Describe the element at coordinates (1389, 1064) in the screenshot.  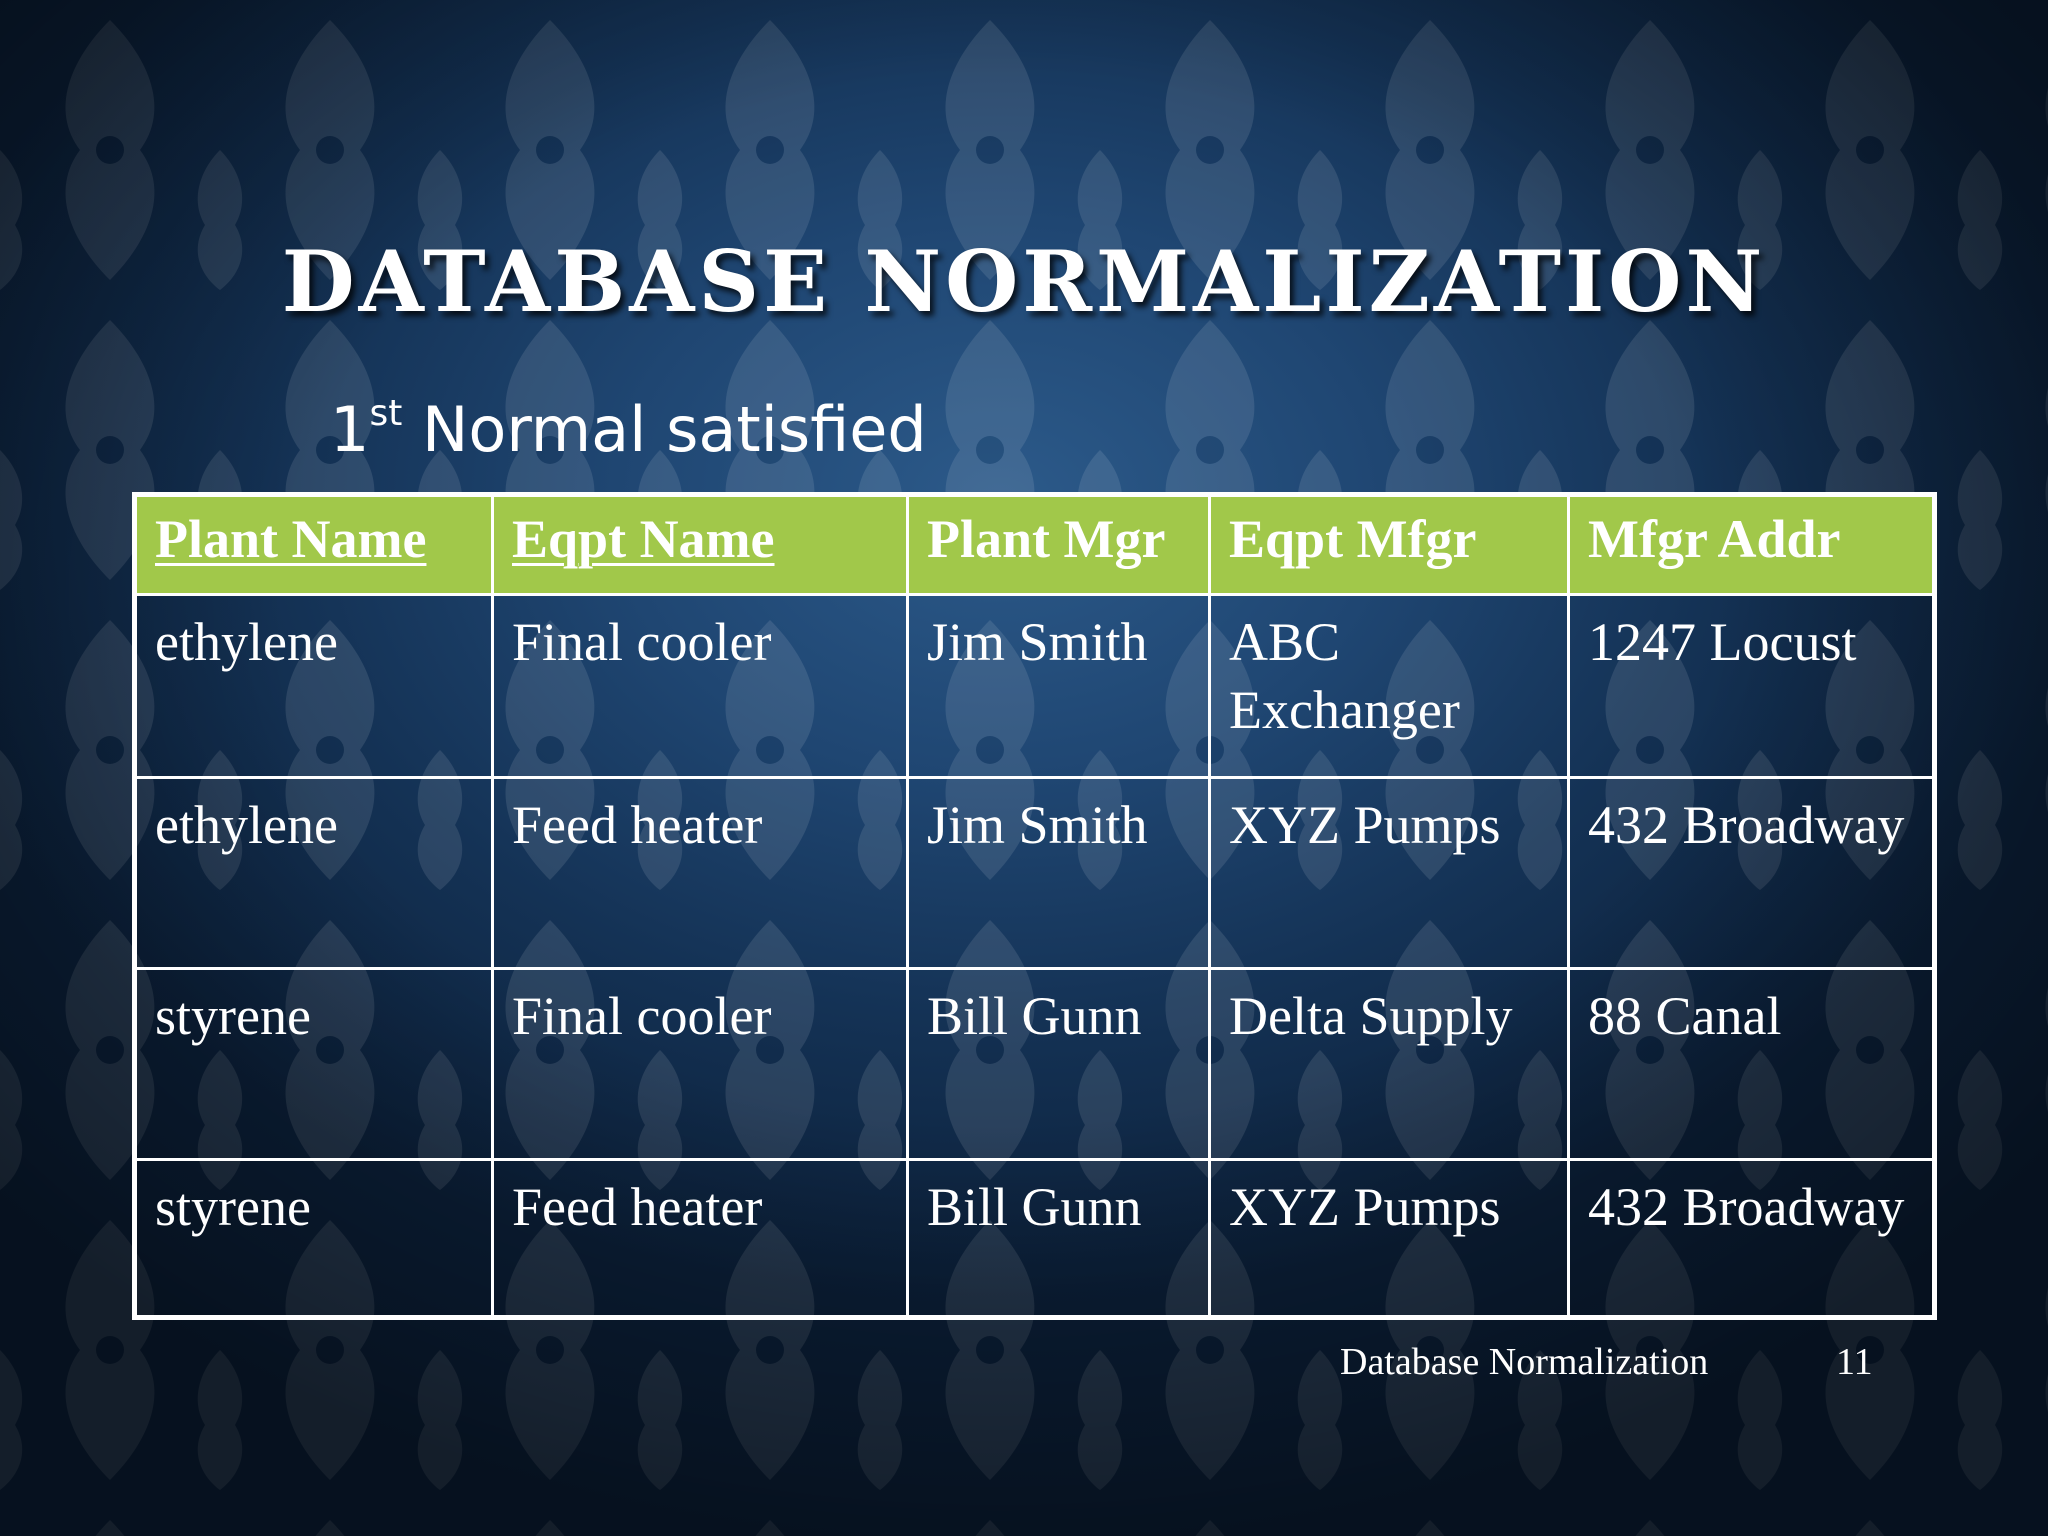
I see `table-cell: Delta Supply` at that location.